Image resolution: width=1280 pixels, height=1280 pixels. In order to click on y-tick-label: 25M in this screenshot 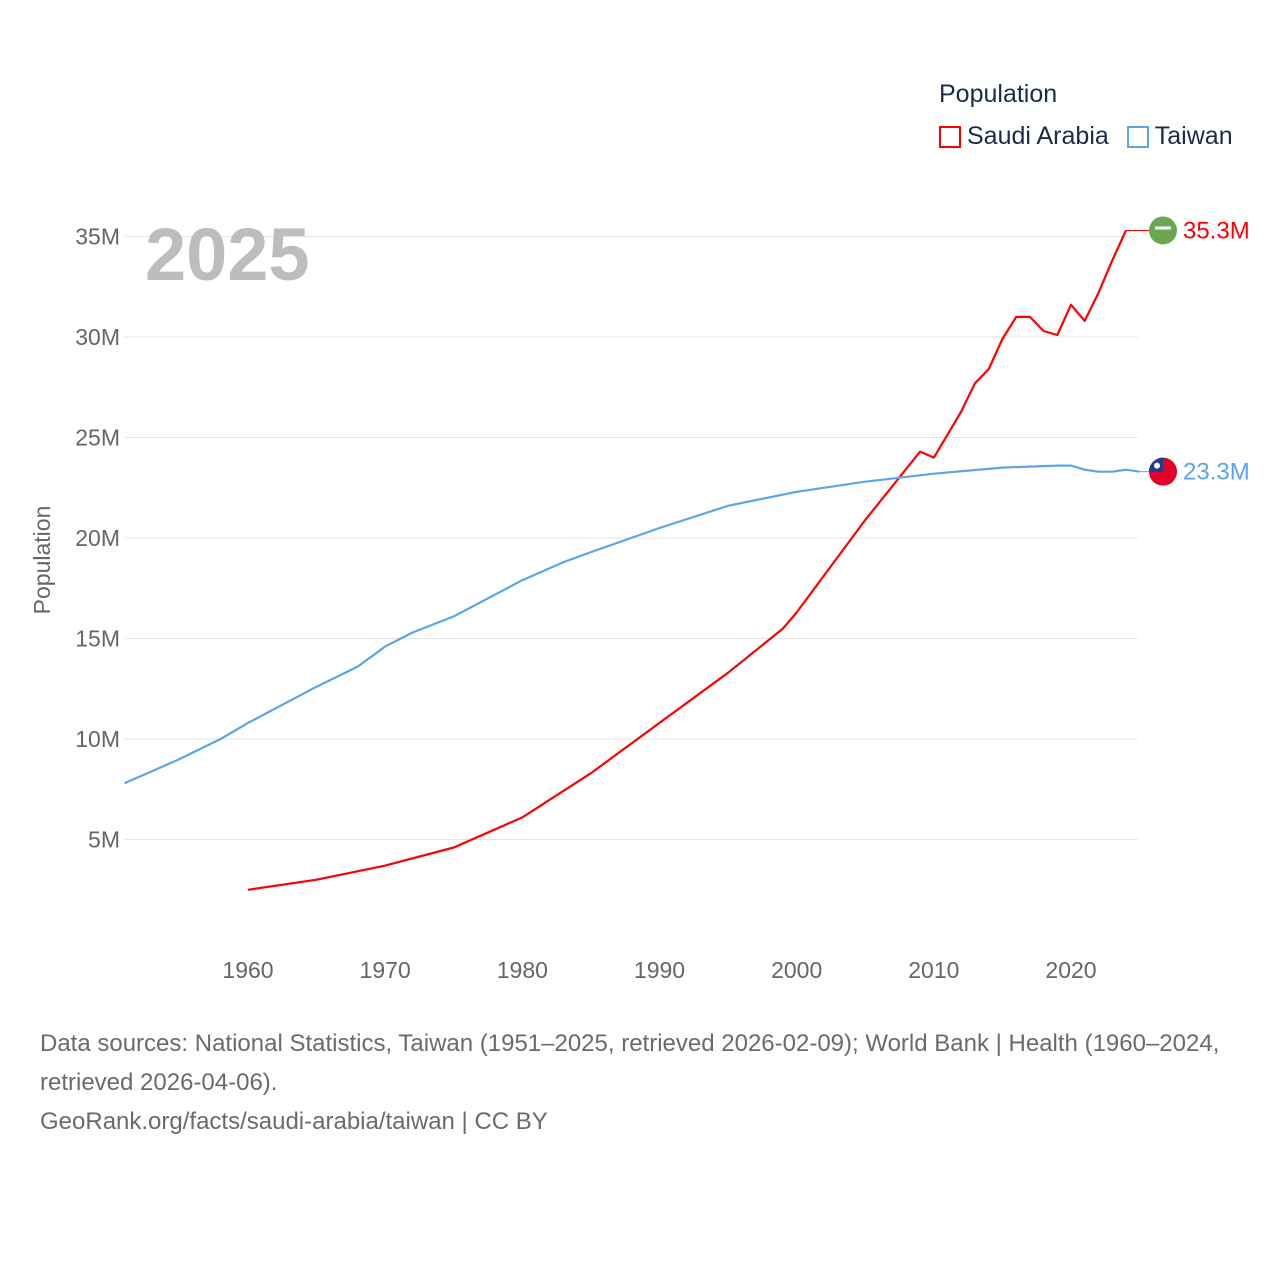, I will do `click(97, 438)`.